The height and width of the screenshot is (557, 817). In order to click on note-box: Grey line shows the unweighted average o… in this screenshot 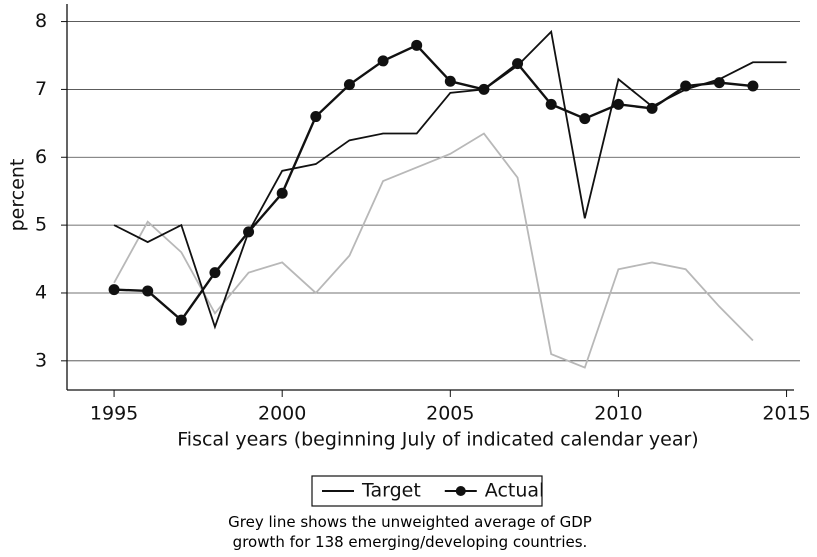, I will do `click(410, 532)`.